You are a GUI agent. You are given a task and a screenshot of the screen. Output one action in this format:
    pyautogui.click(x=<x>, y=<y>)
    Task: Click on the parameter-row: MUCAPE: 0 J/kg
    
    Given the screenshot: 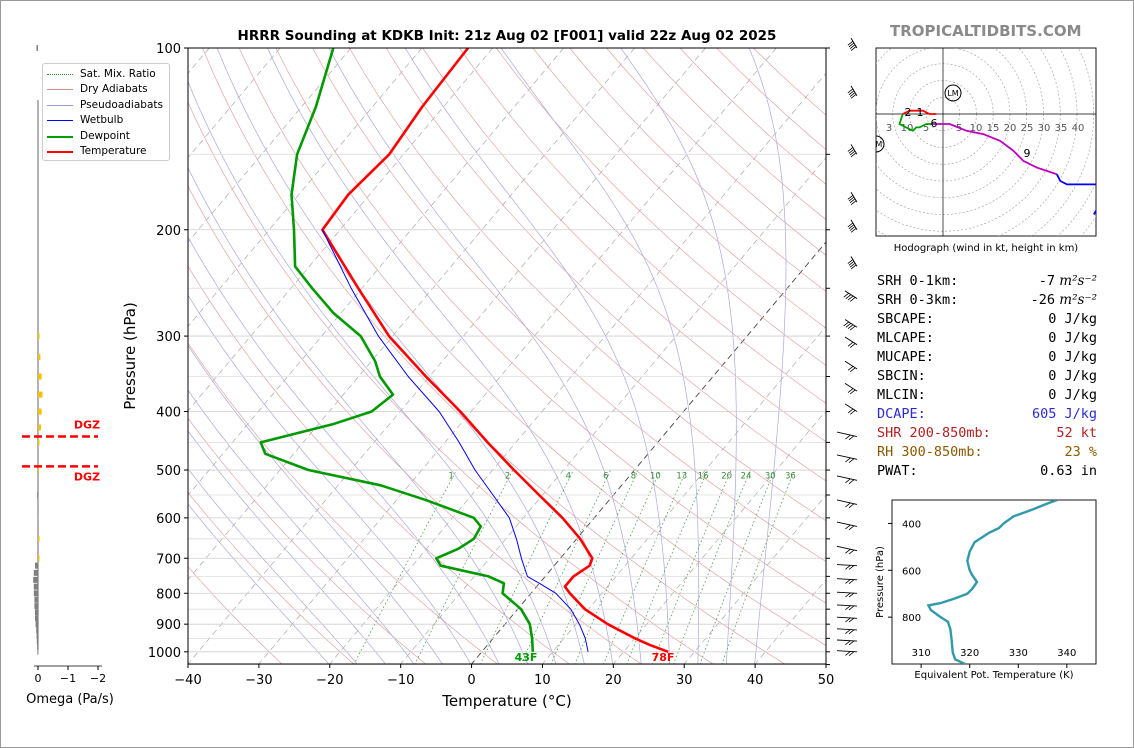 What is the action you would take?
    pyautogui.click(x=987, y=357)
    